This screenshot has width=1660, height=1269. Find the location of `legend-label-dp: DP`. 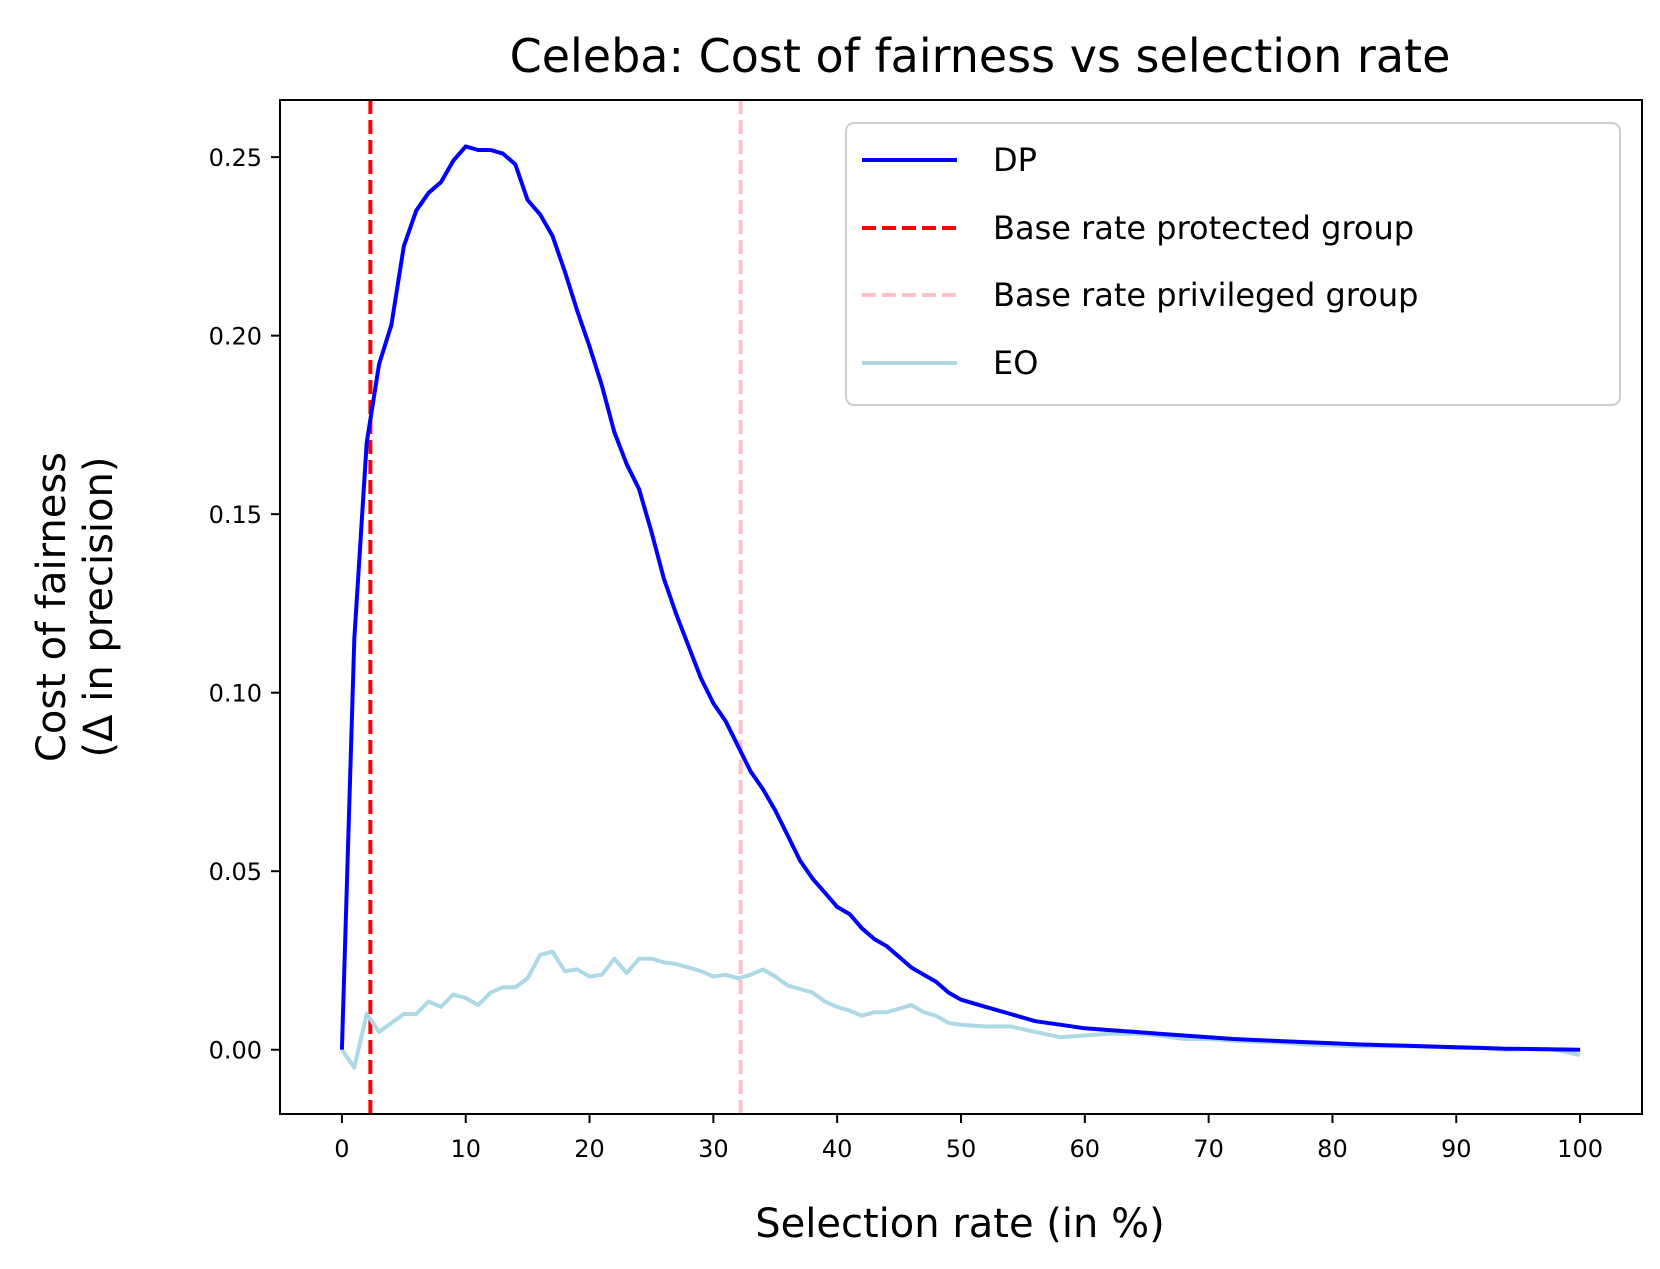

legend-label-dp: DP is located at coordinates (1015, 160).